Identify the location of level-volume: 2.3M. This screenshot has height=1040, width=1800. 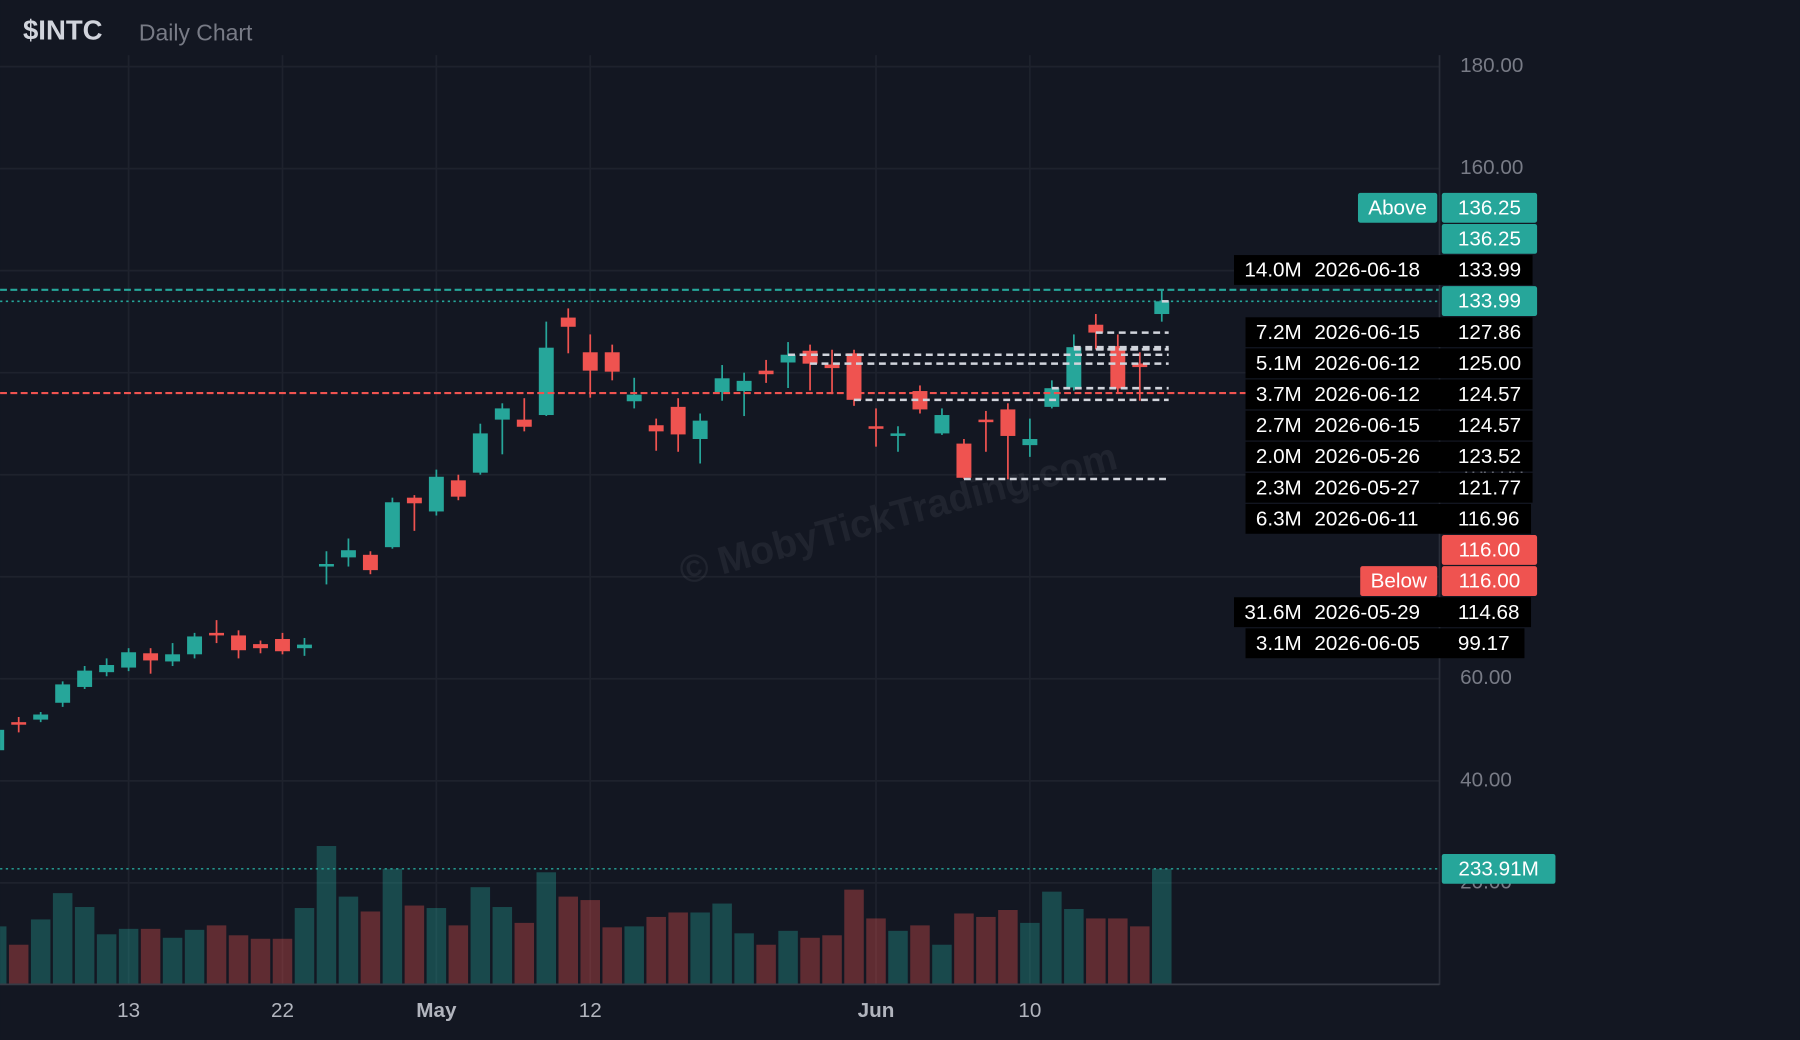
(1279, 487).